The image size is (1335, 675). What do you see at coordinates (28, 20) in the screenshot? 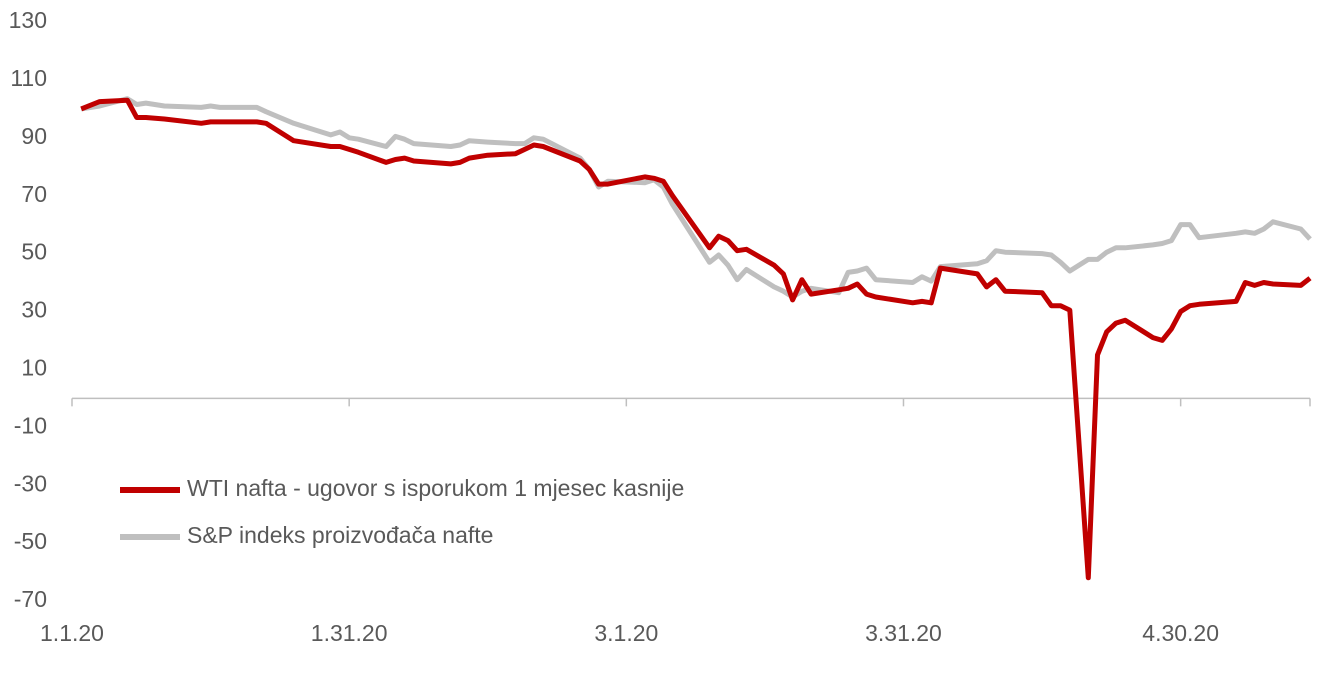
I see `y-tick-label: 130` at bounding box center [28, 20].